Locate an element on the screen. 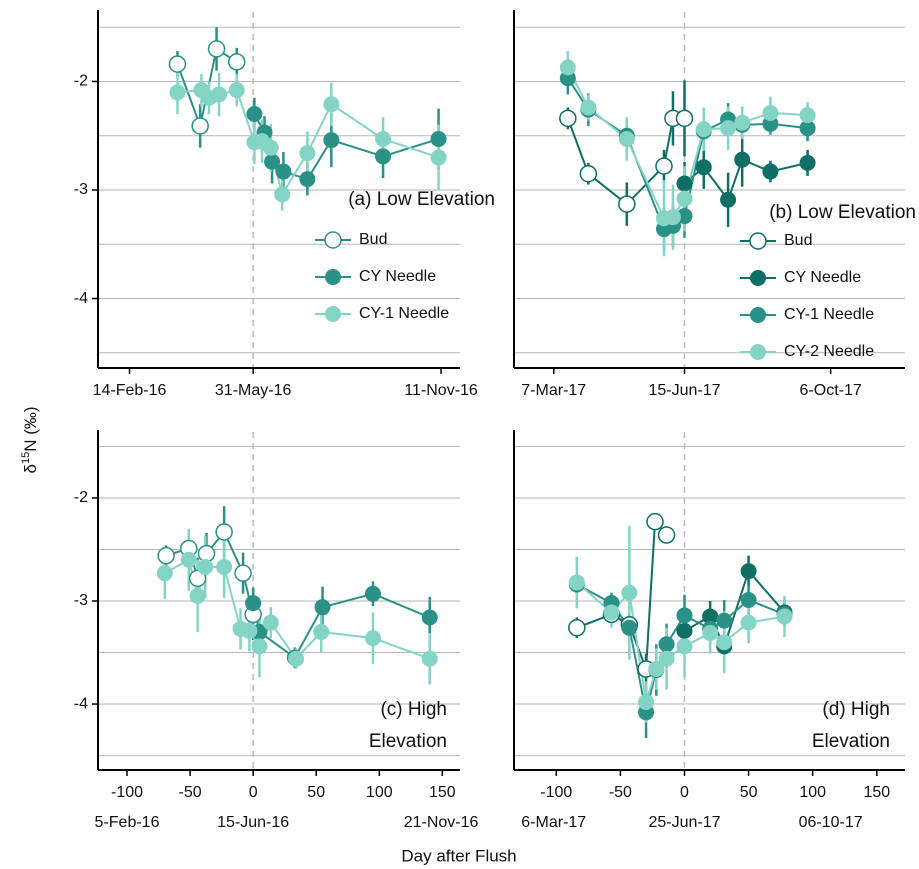 This screenshot has height=869, width=919. x-tick-label: 50 is located at coordinates (749, 792).